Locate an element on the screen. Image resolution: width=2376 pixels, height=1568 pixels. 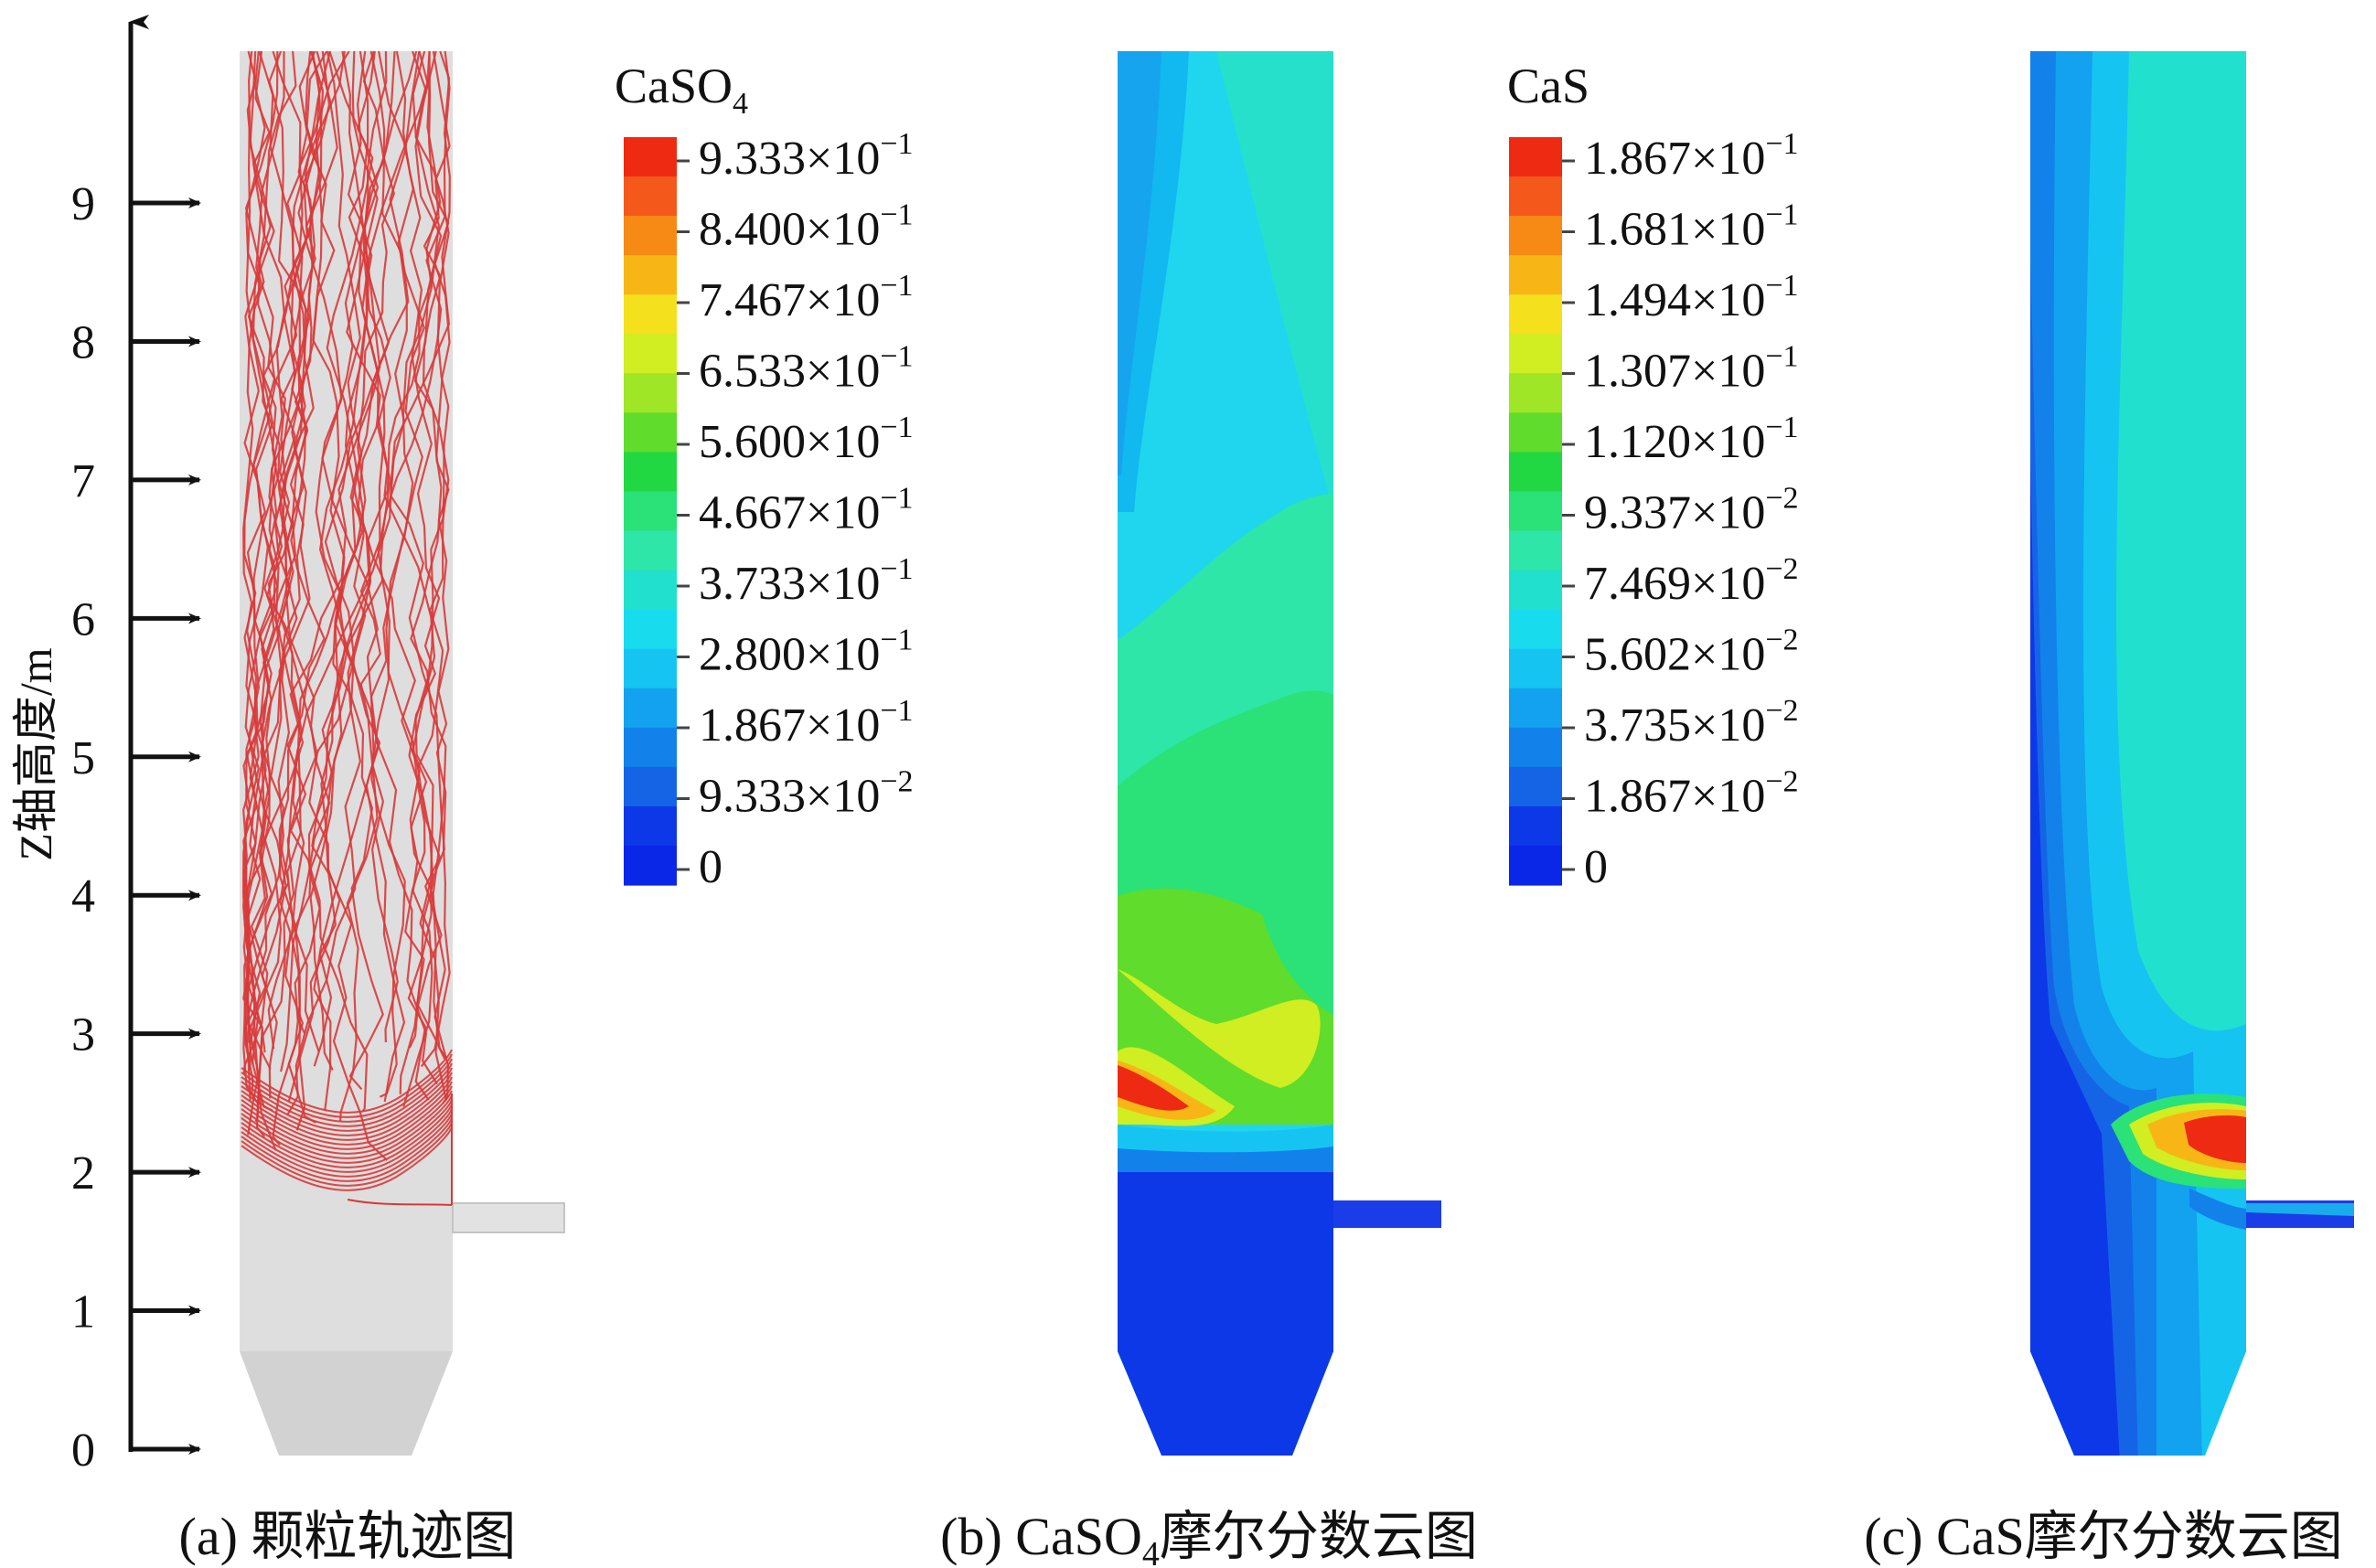
legend-label: 8.400×10⁻¹ is located at coordinates (806, 227).